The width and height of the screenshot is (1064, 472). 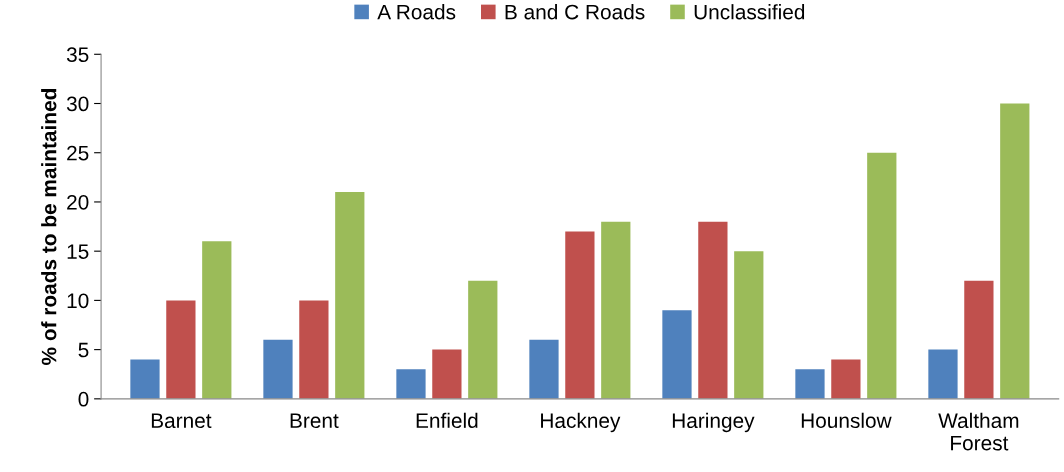 What do you see at coordinates (181, 421) in the screenshot?
I see `x-tick-label: Barnet` at bounding box center [181, 421].